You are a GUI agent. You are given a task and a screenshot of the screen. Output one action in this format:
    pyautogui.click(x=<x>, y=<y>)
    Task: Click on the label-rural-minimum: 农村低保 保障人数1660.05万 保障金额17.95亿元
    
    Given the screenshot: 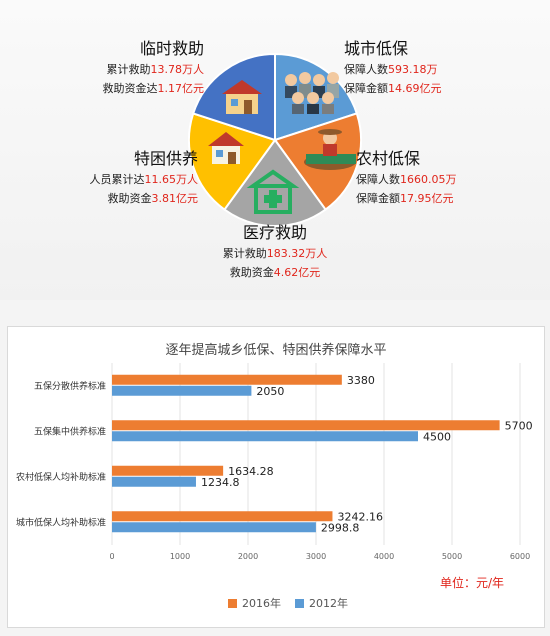 What is the action you would take?
    pyautogui.click(x=406, y=178)
    